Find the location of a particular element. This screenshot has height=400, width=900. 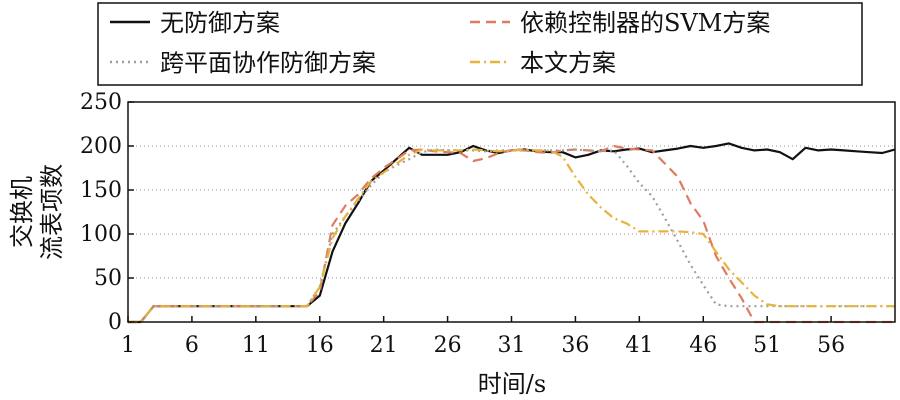

legend-label-3: 跨平面协作防御方案 is located at coordinates (268, 63).